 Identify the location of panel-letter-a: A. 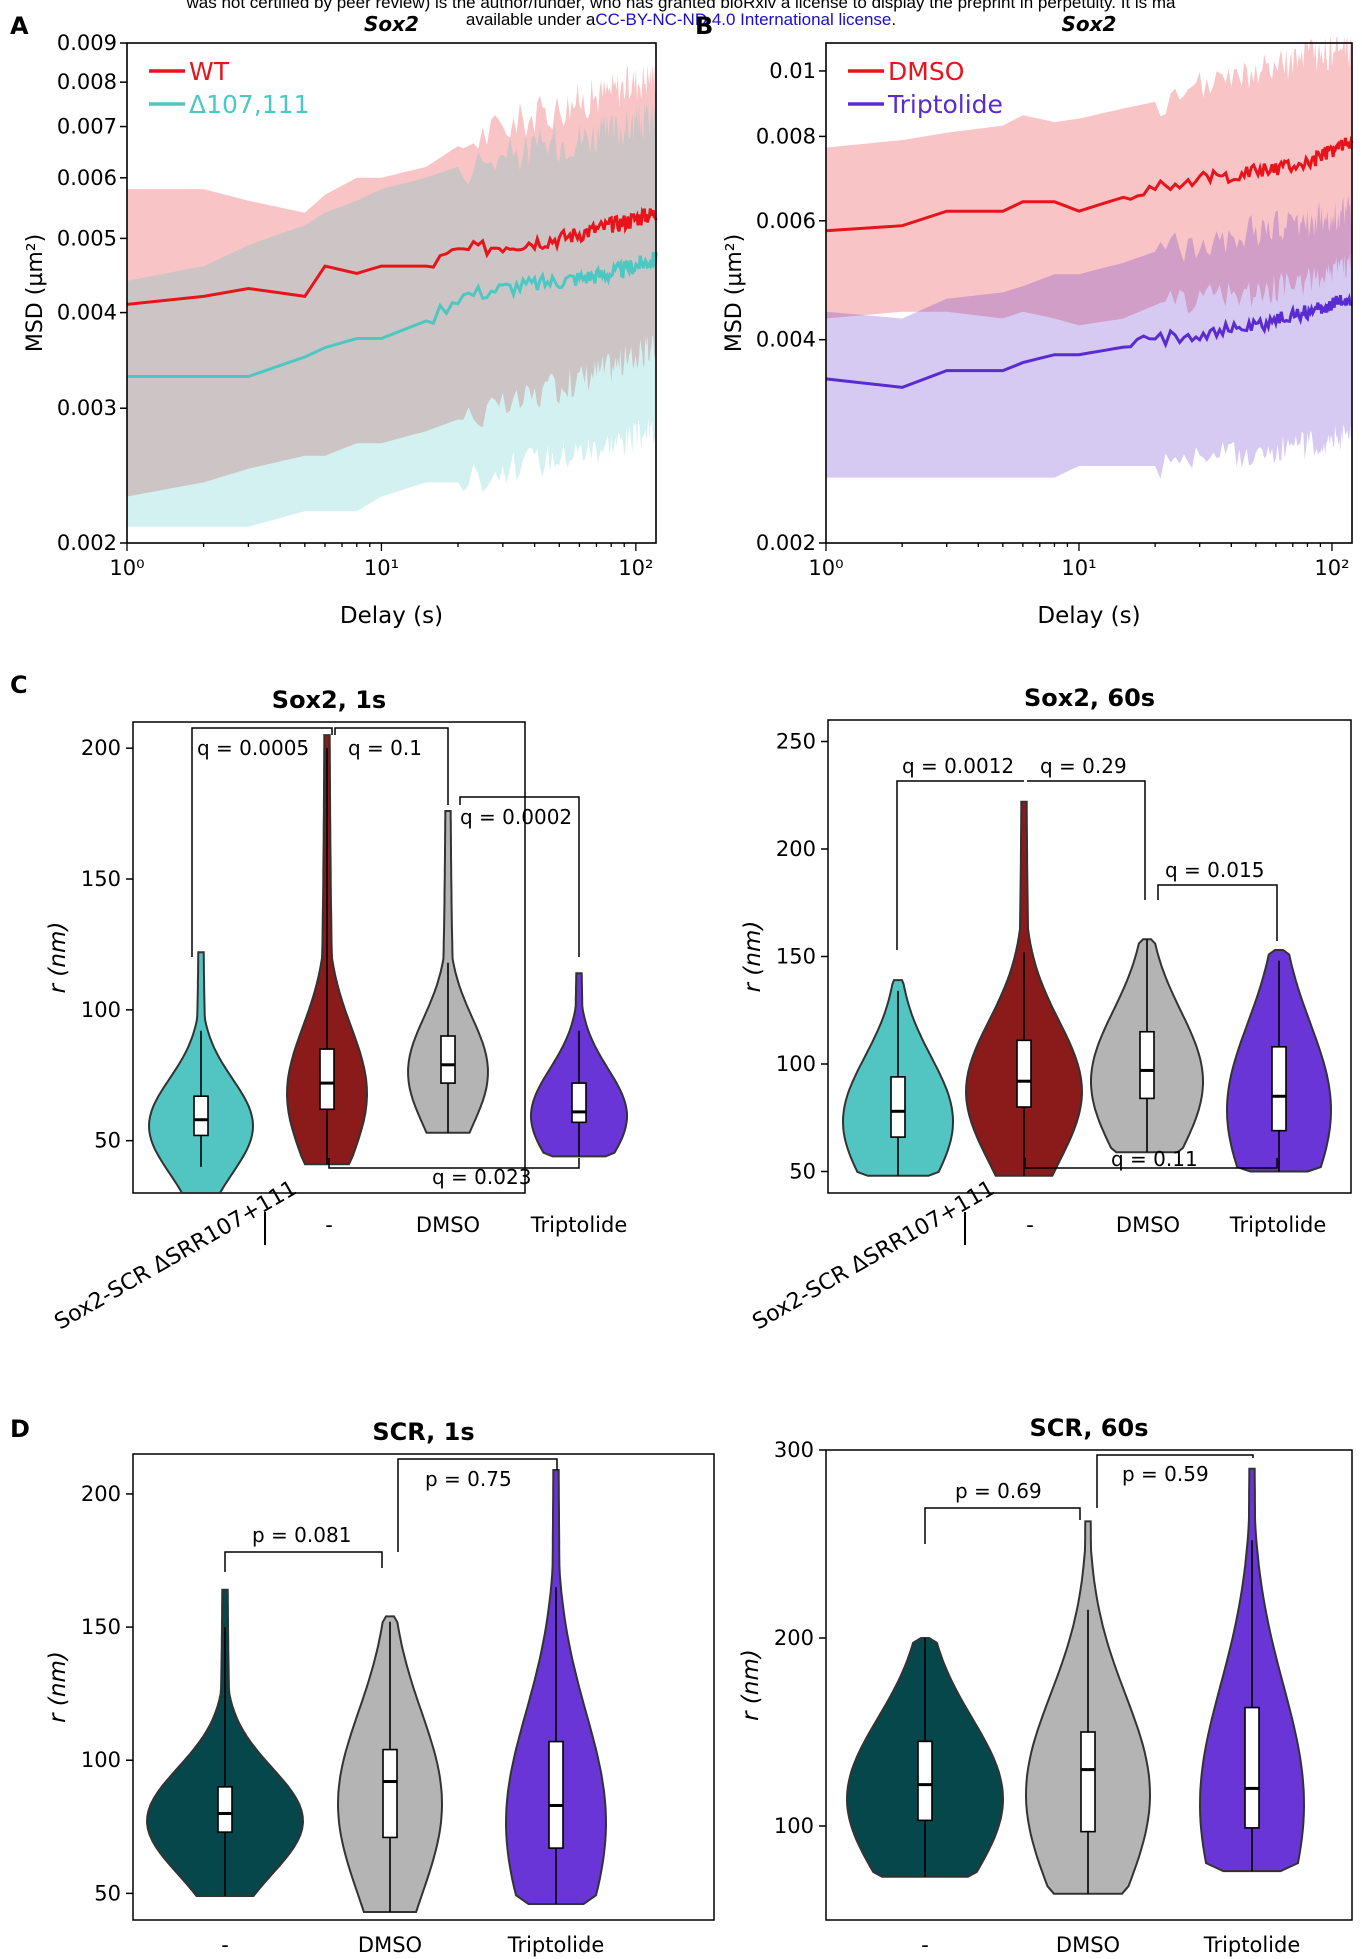
(19, 26).